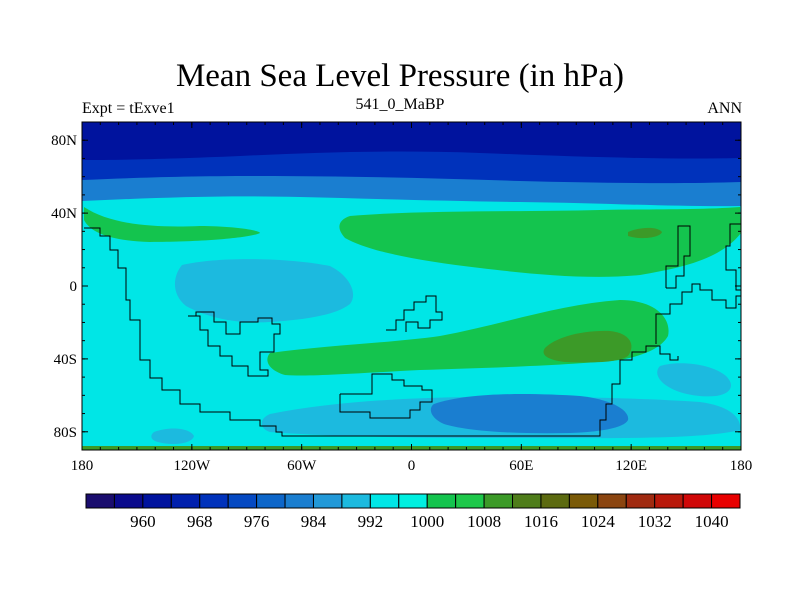 Image resolution: width=800 pixels, height=600 pixels. What do you see at coordinates (541, 521) in the screenshot?
I see `colorbar-label: 1016` at bounding box center [541, 521].